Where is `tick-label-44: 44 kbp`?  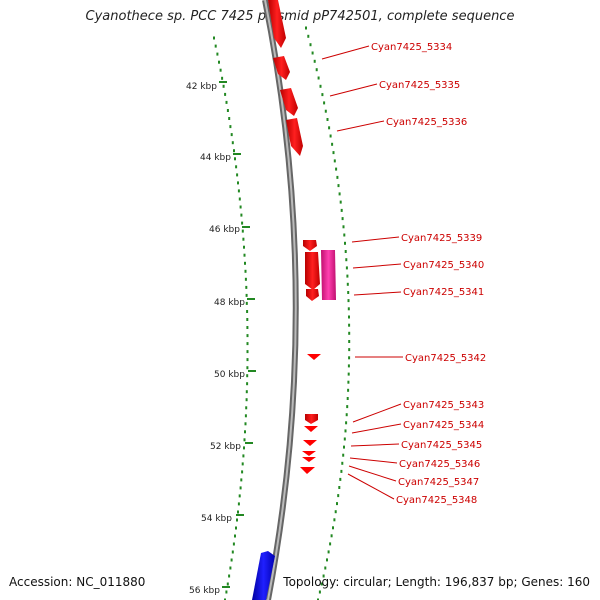 tick-label-44: 44 kbp is located at coordinates (215, 158).